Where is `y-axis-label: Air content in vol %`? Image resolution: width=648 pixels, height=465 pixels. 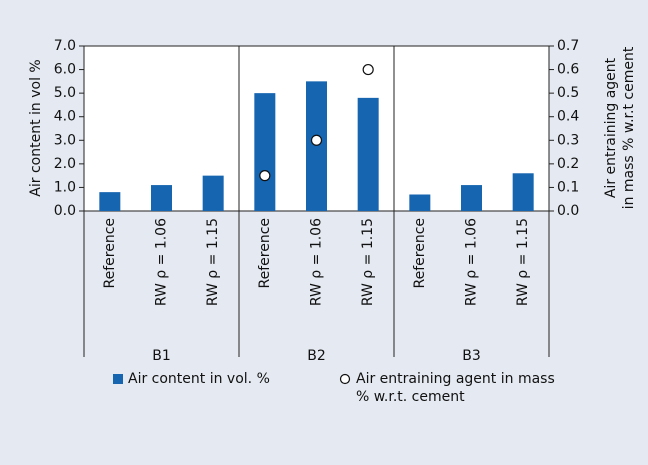
y-axis-label: Air content in vol % is located at coordinates (36, 127).